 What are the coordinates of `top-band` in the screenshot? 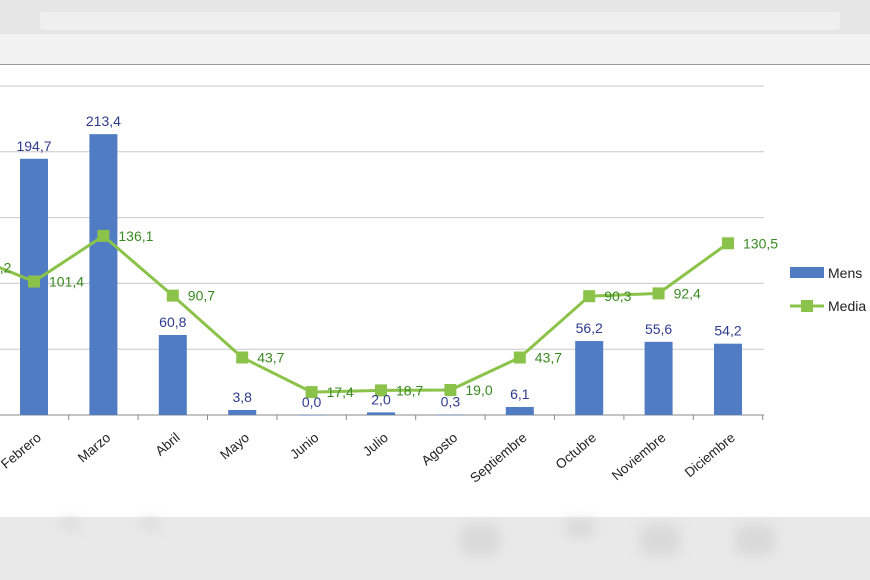 It's located at (435, 17).